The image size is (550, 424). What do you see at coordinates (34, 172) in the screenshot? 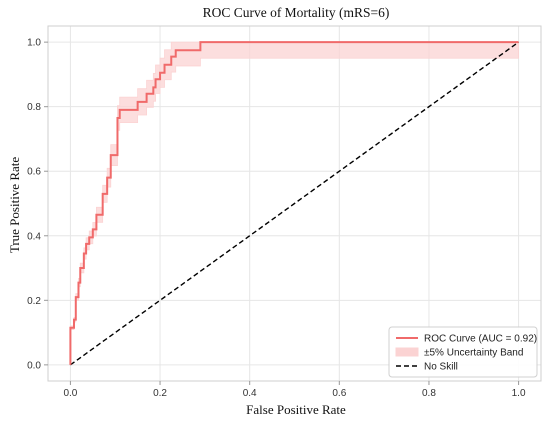
I see `y-tick-label: 0.6` at bounding box center [34, 172].